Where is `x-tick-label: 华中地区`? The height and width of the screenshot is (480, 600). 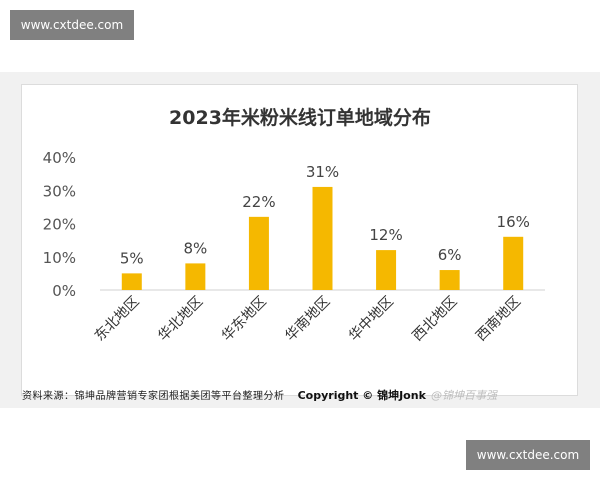
x-tick-label: 华中地区 is located at coordinates (371, 319).